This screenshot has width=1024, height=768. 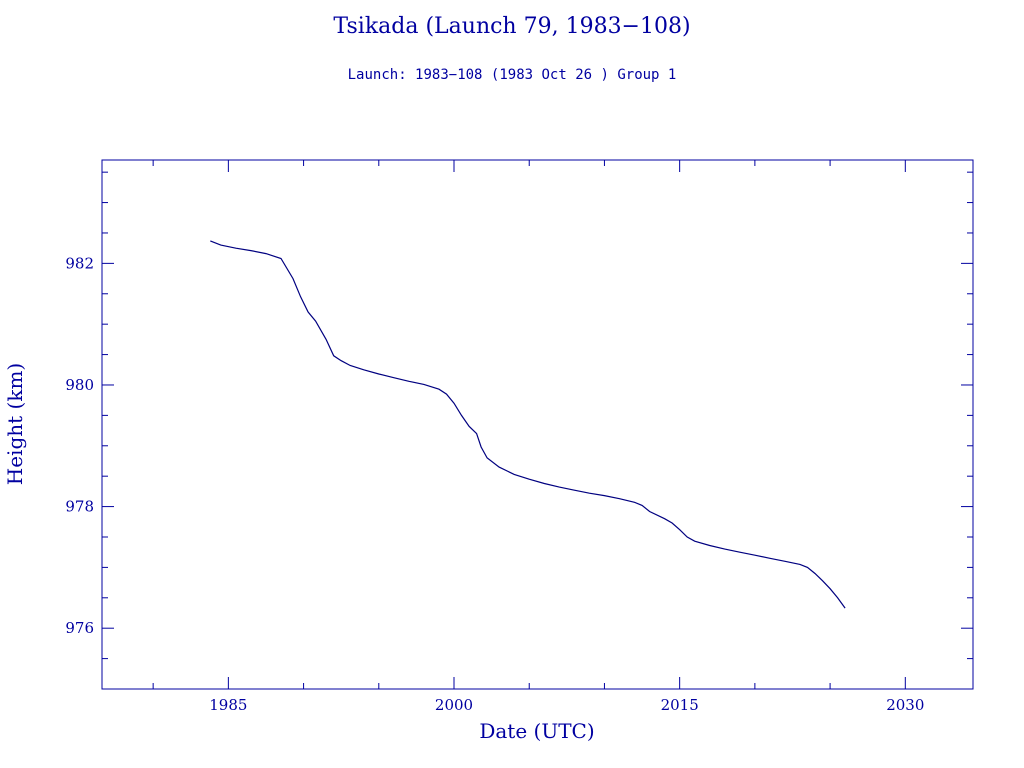 What do you see at coordinates (79, 507) in the screenshot?
I see `y-tick-label: 978` at bounding box center [79, 507].